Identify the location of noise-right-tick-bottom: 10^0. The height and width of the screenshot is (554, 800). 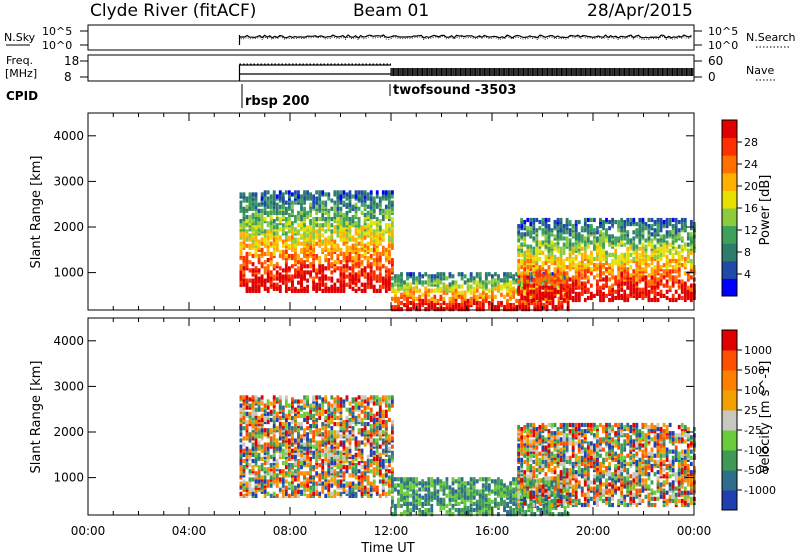
(723, 45).